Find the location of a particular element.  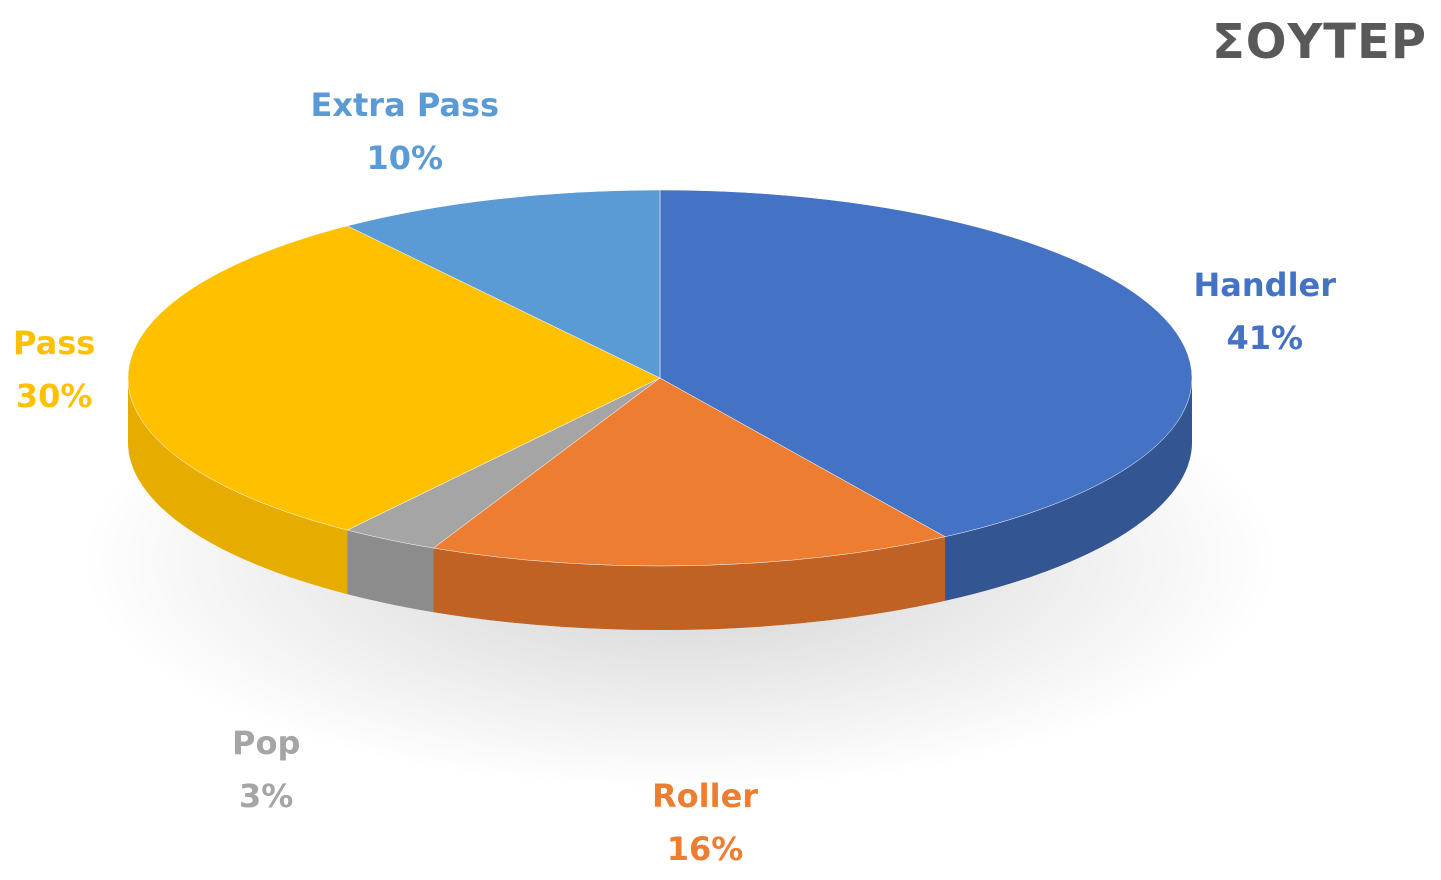

data-label-value: 30% is located at coordinates (54, 396).